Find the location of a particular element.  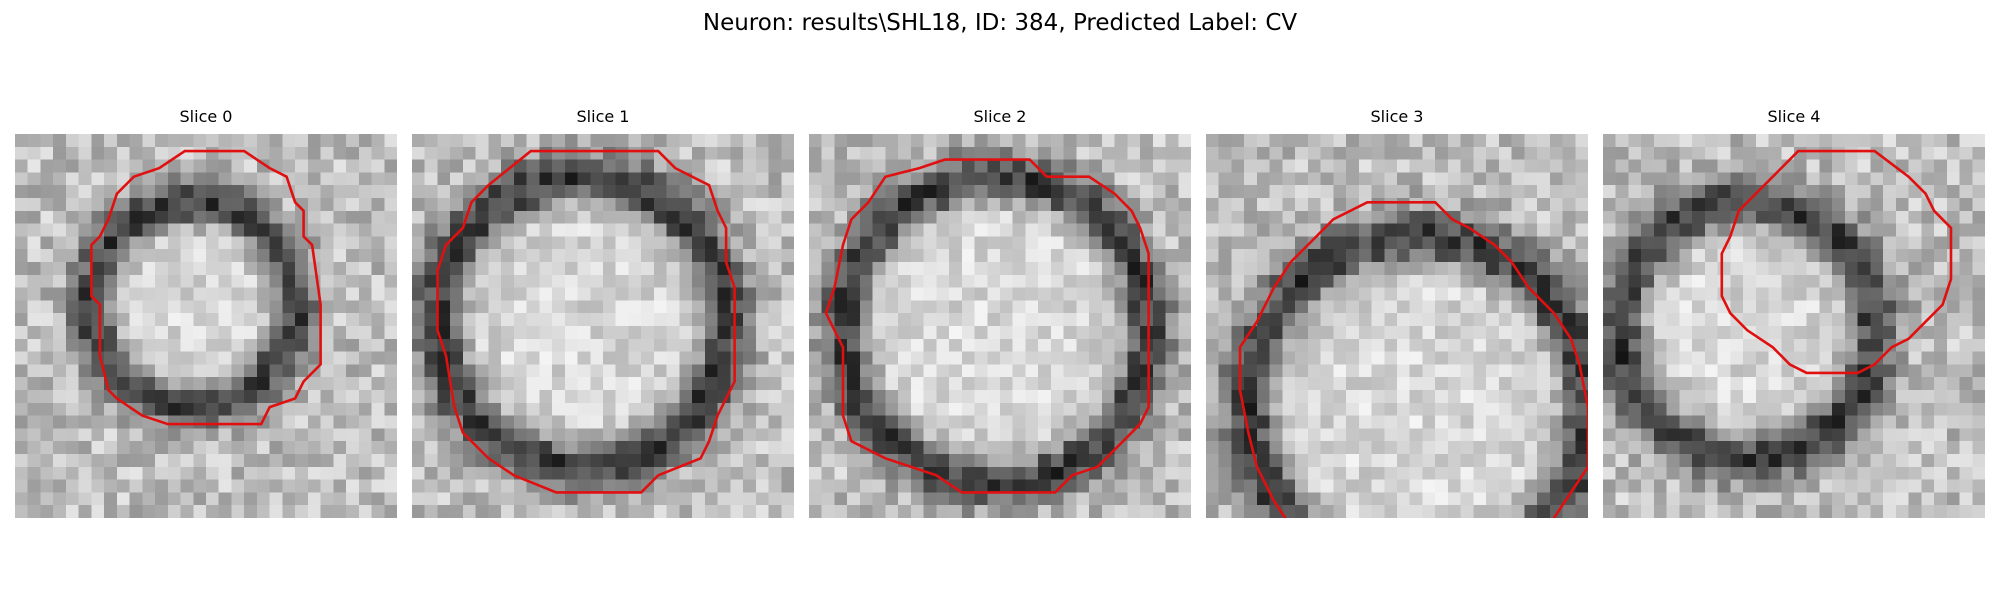

slice-panel-4: Slice 4 is located at coordinates (1794, 313).